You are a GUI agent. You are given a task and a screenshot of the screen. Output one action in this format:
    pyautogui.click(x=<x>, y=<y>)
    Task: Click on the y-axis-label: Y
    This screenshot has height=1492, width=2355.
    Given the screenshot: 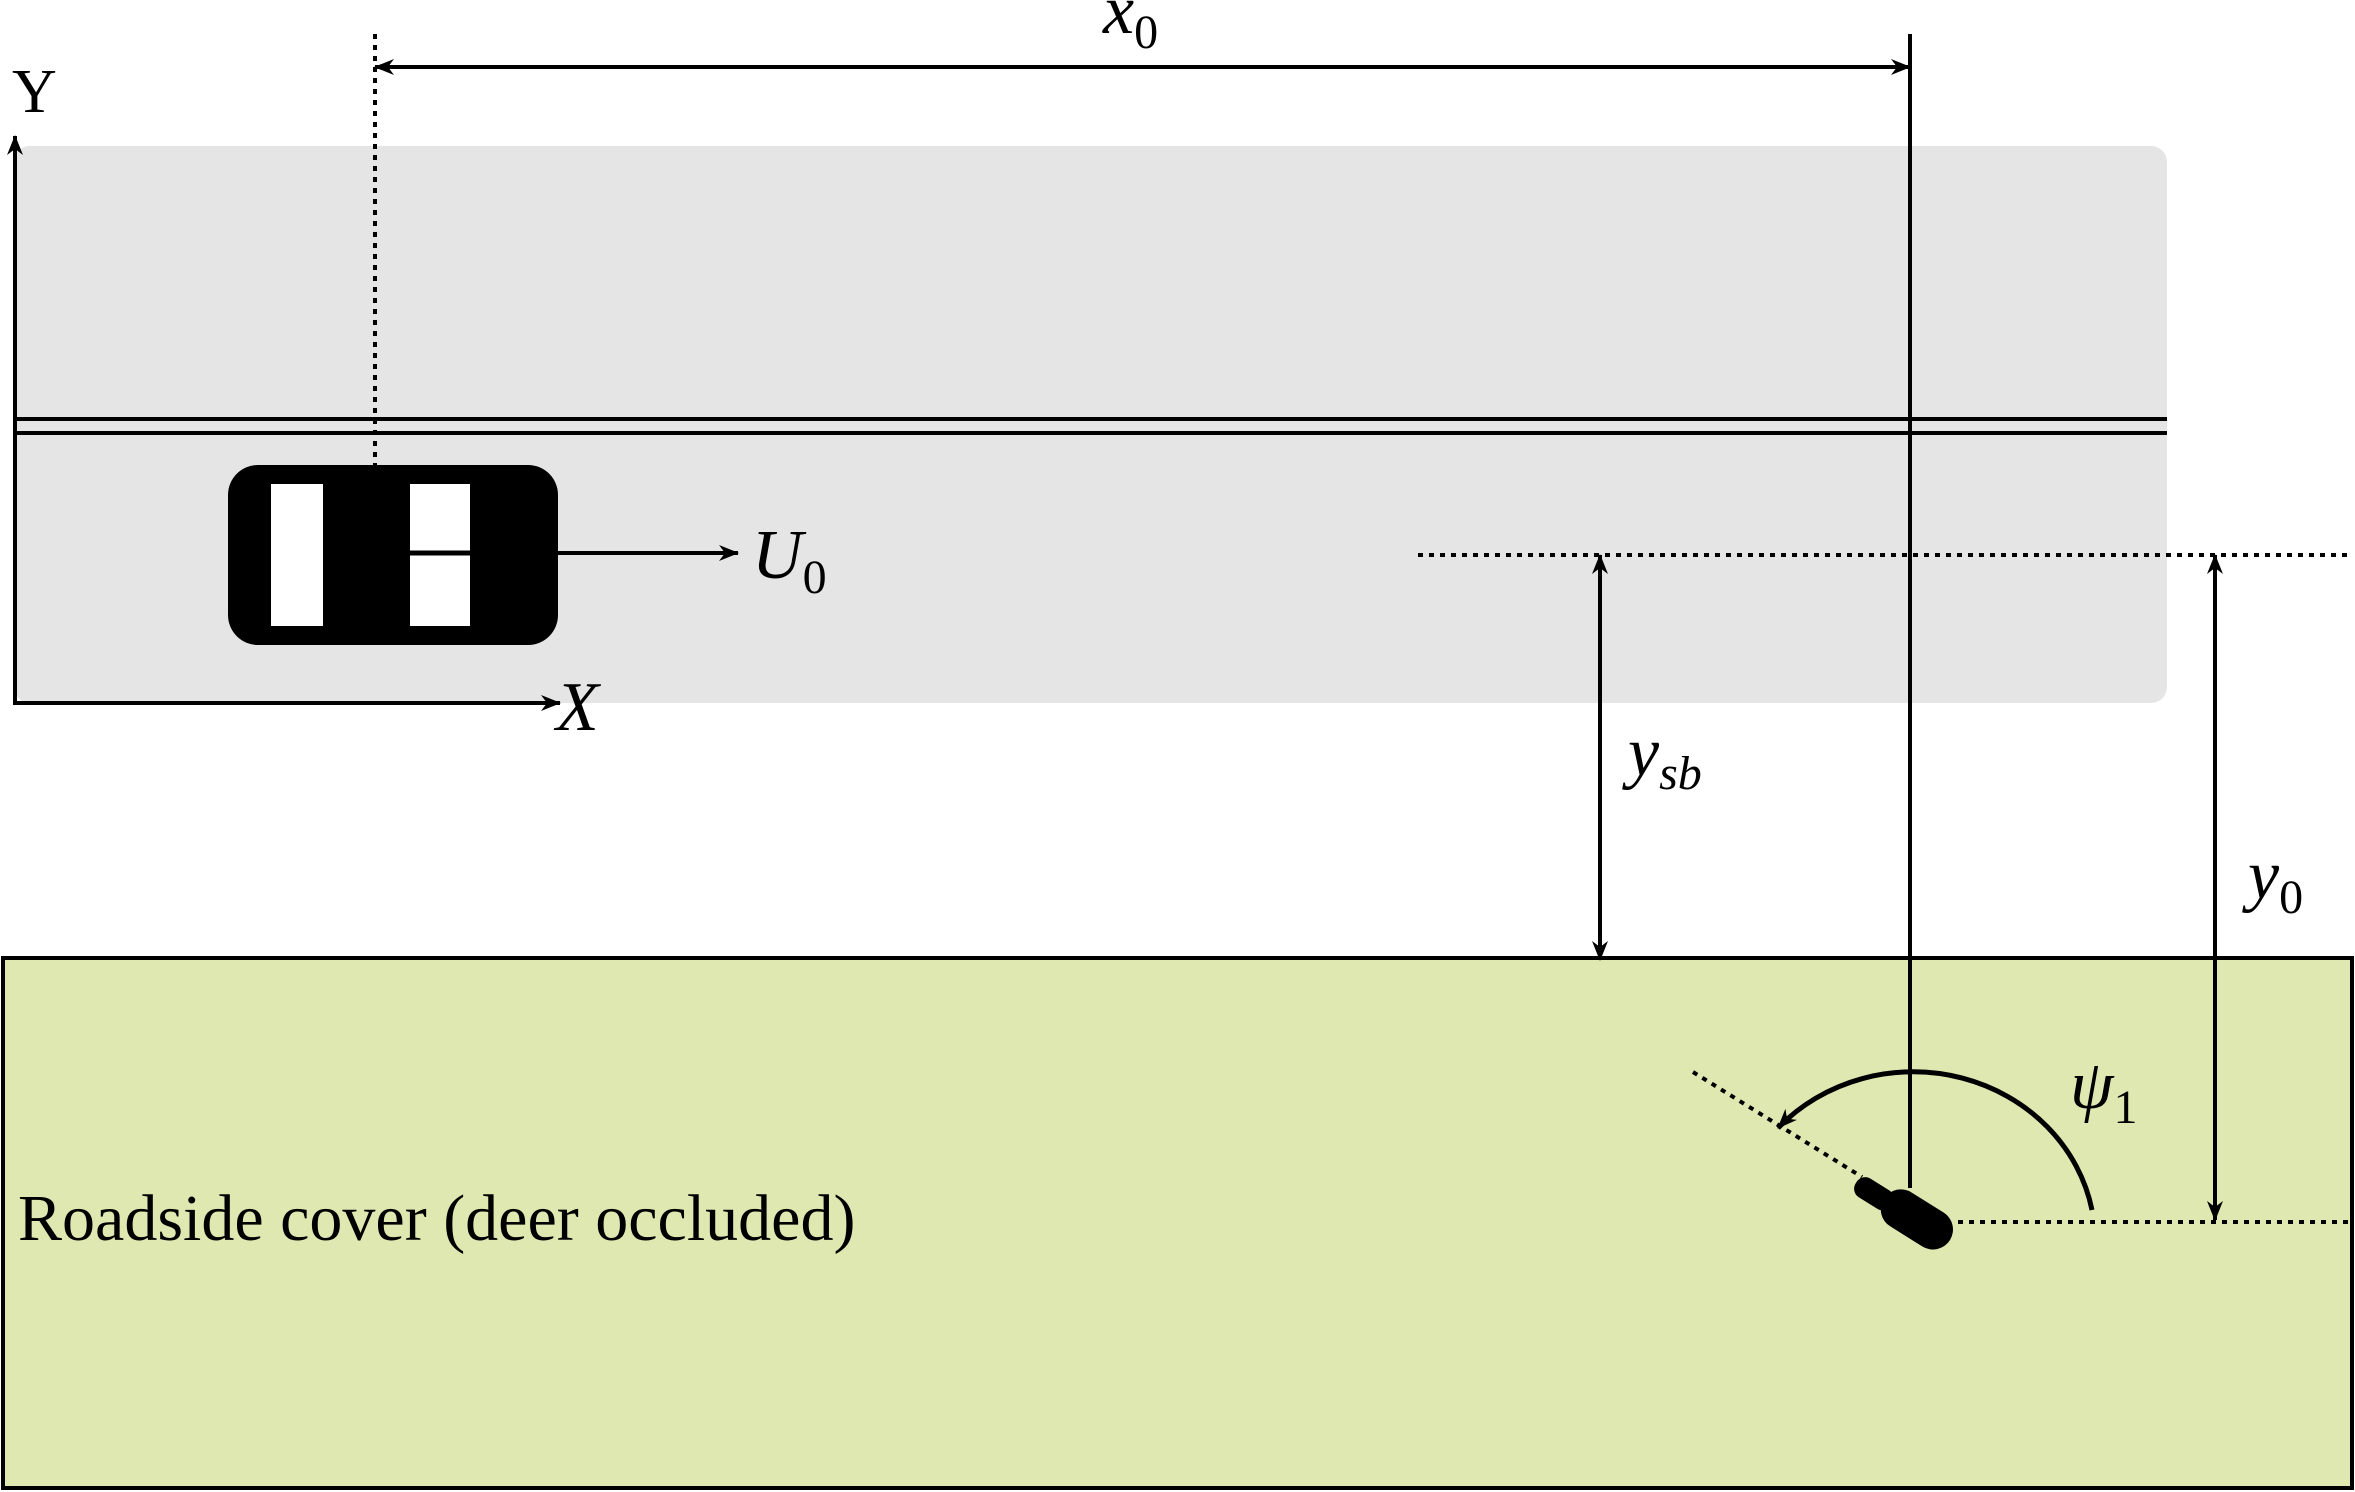 What is the action you would take?
    pyautogui.click(x=34, y=92)
    